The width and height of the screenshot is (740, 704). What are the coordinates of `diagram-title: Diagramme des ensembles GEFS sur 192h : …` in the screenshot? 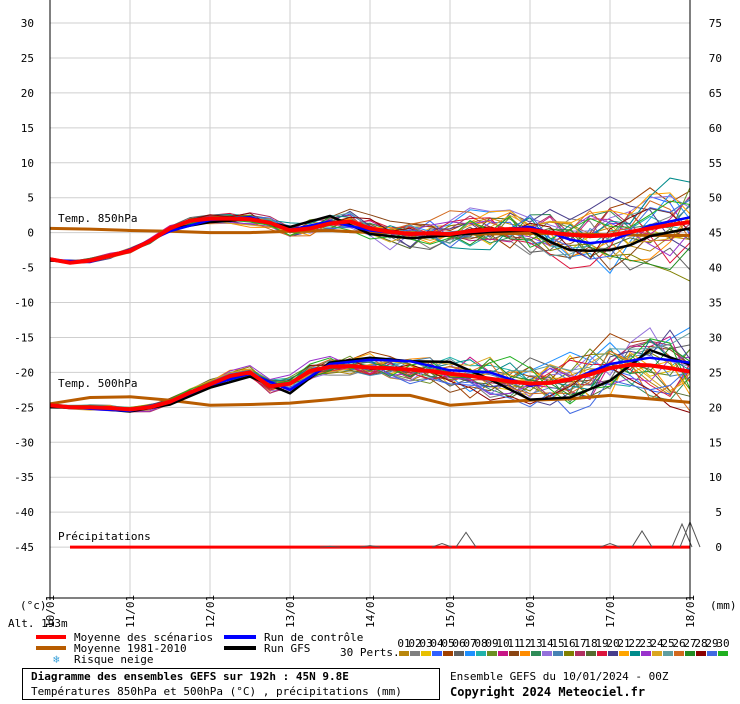 It's located at (190, 676).